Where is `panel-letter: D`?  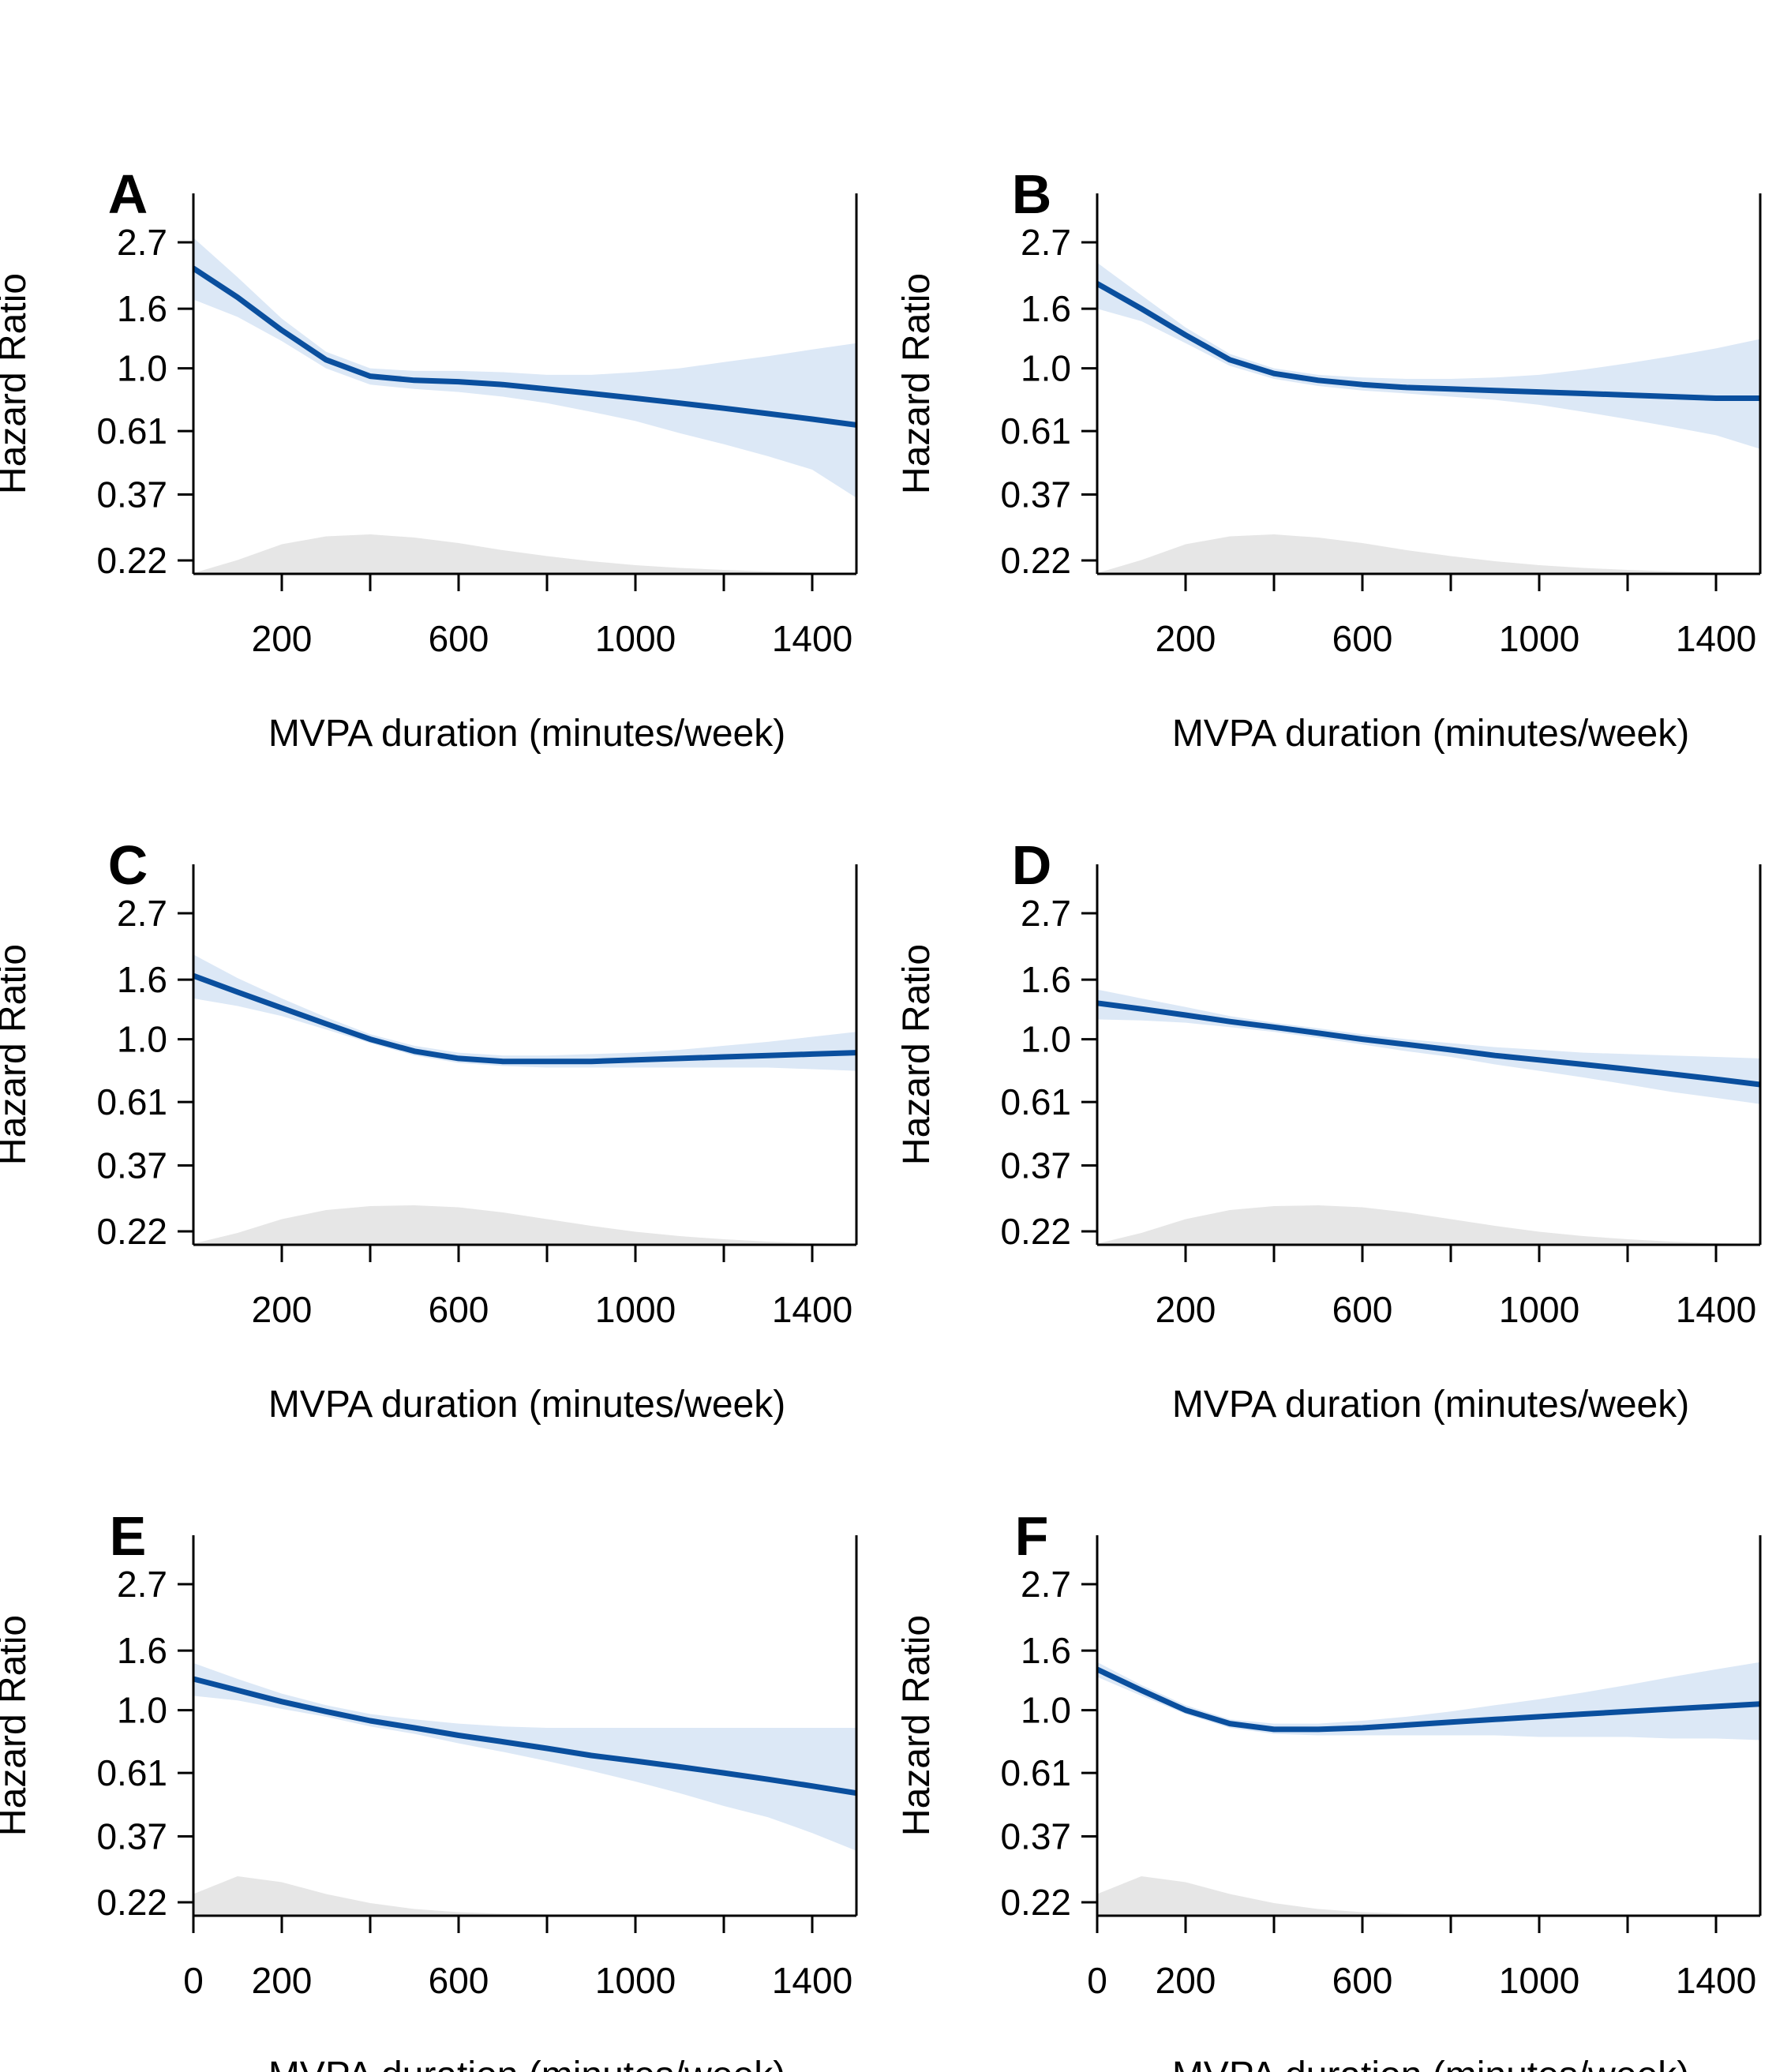 panel-letter: D is located at coordinates (1032, 865).